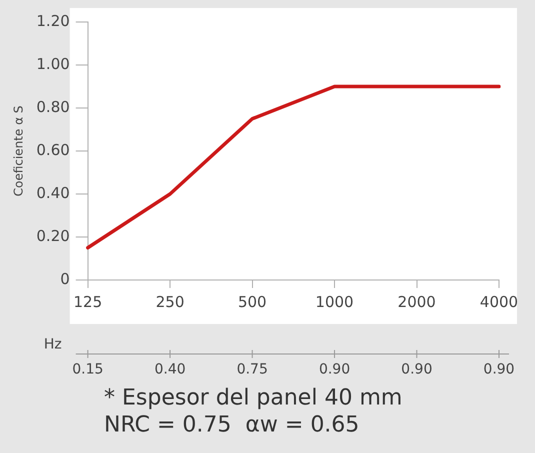 This screenshot has width=535, height=453. Describe the element at coordinates (499, 301) in the screenshot. I see `x-tick-label: 4000` at that location.